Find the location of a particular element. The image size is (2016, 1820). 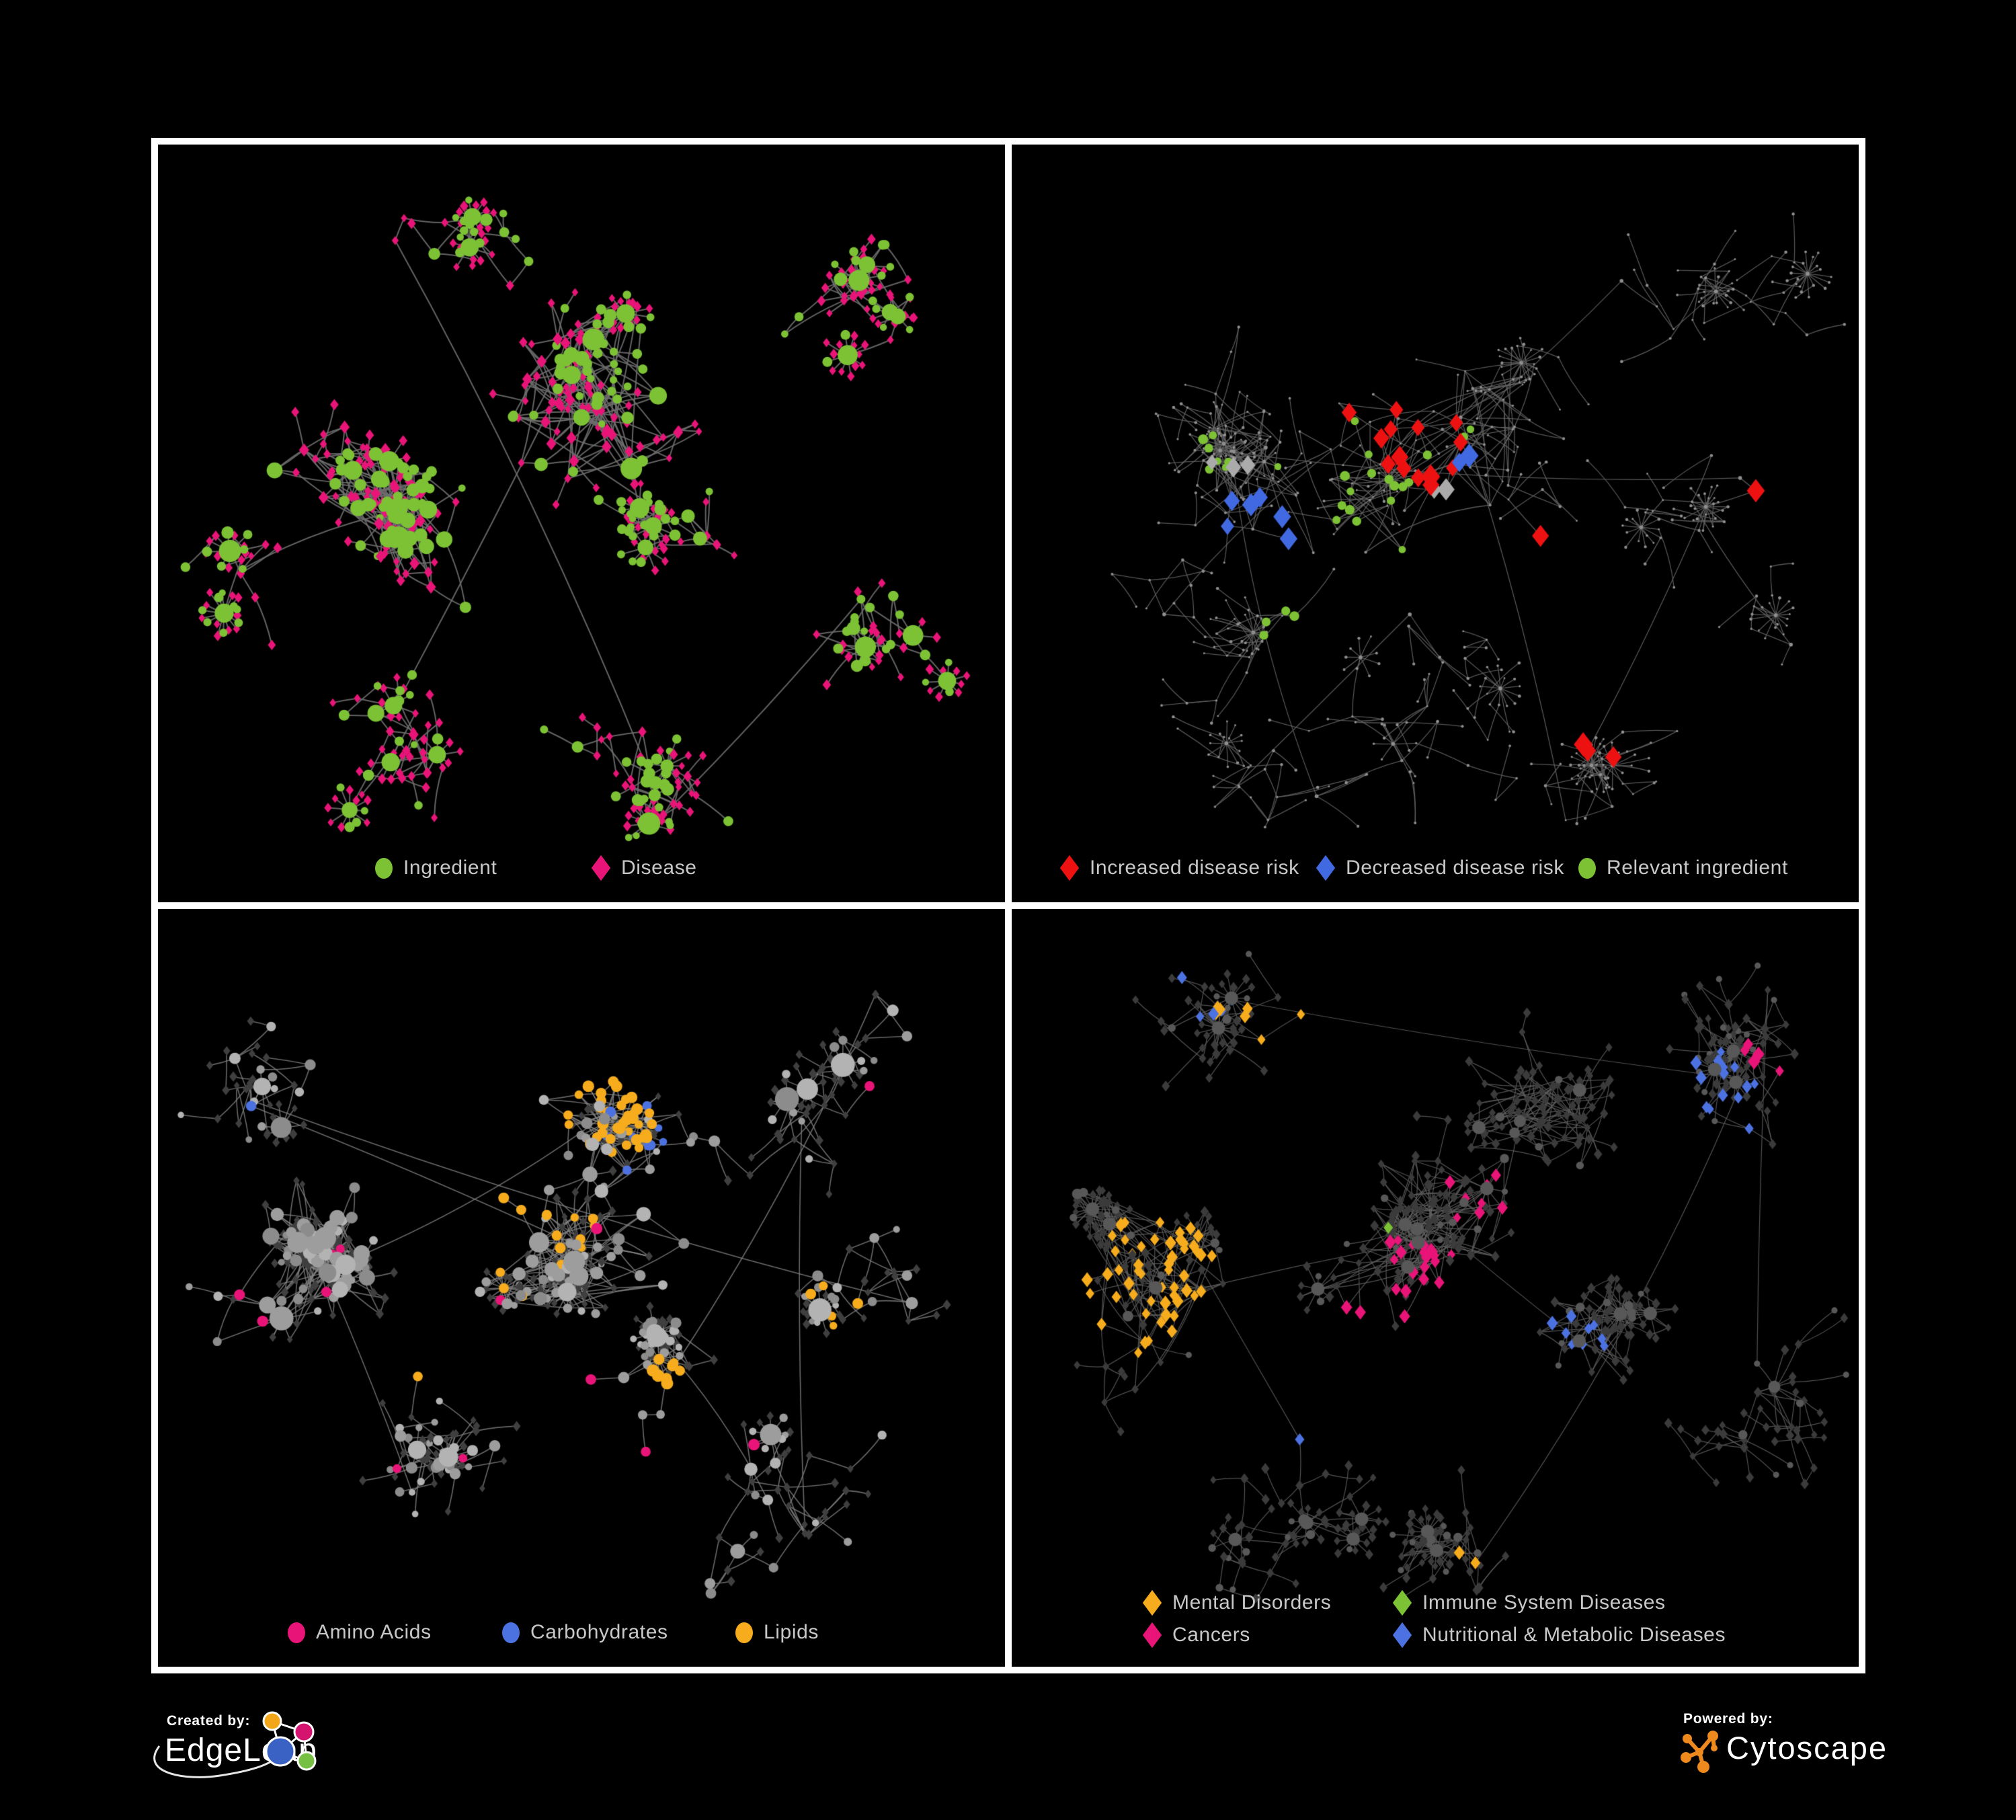

legend-item: Disease is located at coordinates (644, 868).